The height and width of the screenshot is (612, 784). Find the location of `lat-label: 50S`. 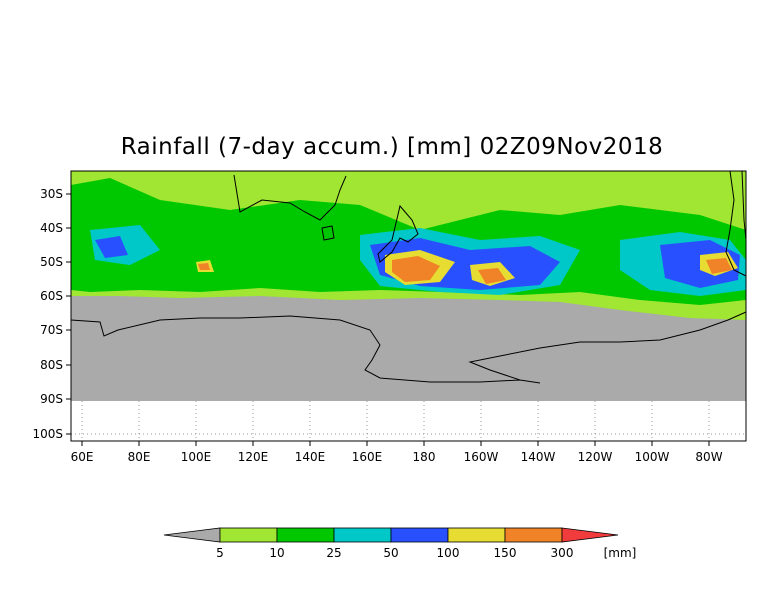

lat-label: 50S is located at coordinates (51, 262).